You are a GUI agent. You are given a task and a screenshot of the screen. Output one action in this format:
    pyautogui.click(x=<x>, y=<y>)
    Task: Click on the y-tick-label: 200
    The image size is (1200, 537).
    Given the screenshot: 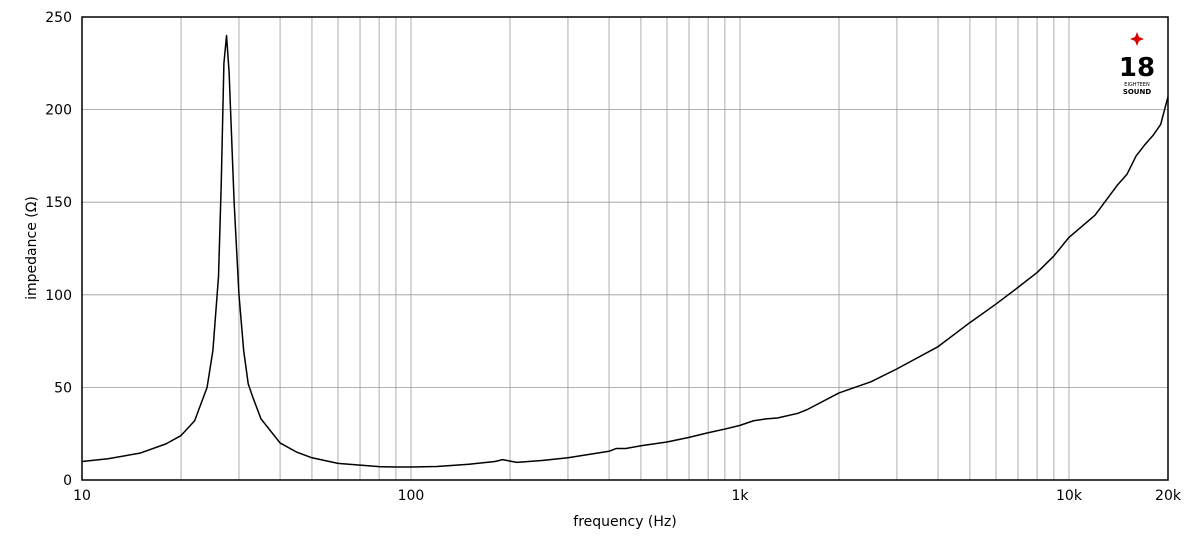 What is the action you would take?
    pyautogui.click(x=58, y=111)
    